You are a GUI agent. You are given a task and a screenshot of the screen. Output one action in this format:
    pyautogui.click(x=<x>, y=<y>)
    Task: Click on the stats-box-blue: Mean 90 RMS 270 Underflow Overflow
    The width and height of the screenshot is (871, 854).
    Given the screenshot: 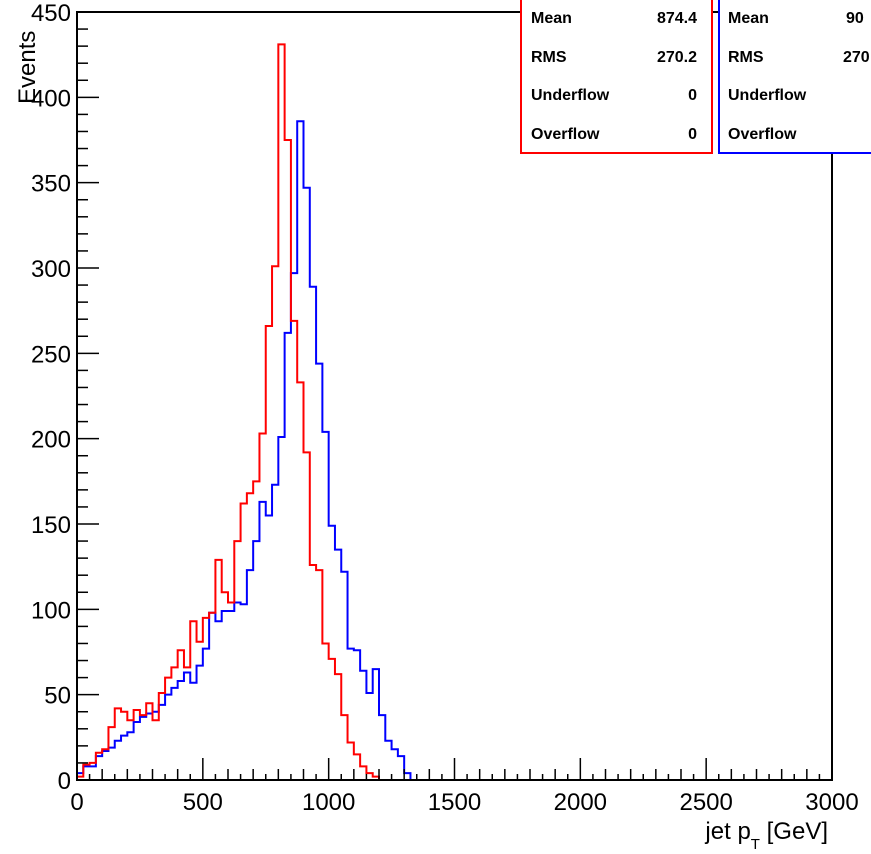 What is the action you would take?
    pyautogui.click(x=794, y=77)
    